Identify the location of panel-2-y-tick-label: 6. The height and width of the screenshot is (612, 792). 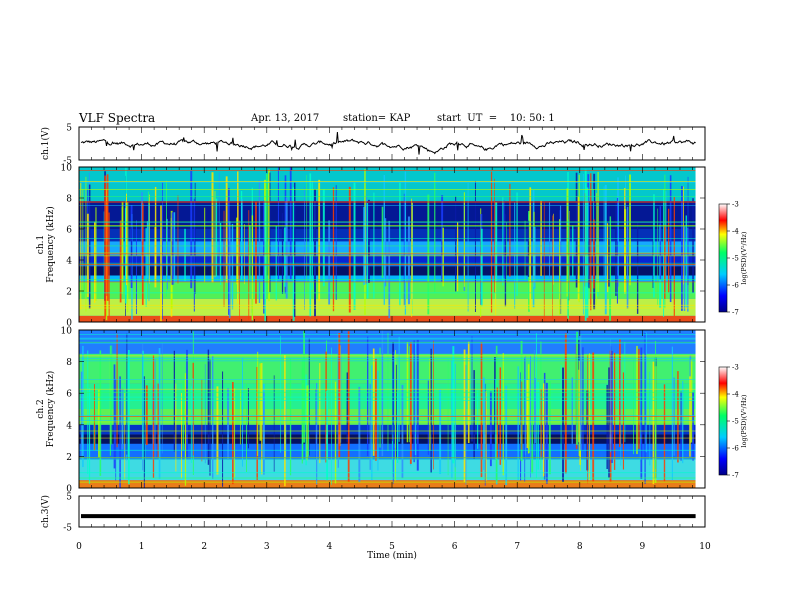
(69, 395).